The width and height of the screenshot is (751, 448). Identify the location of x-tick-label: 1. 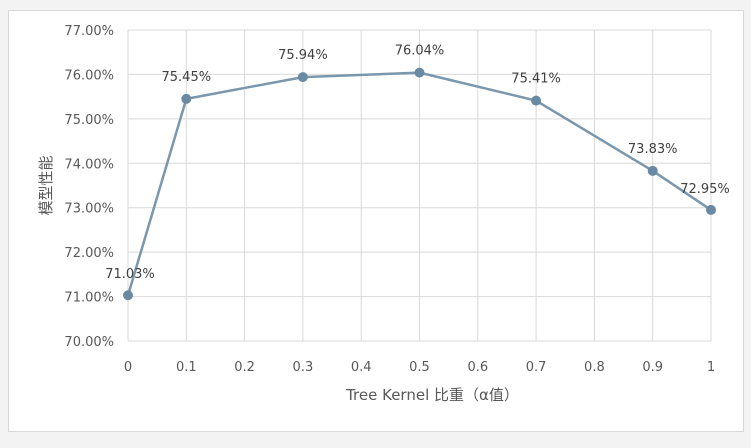
(711, 367).